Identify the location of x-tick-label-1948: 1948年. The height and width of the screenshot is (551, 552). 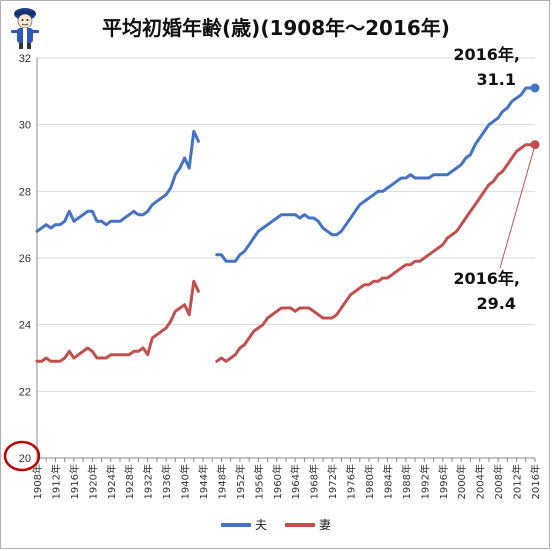
(221, 481).